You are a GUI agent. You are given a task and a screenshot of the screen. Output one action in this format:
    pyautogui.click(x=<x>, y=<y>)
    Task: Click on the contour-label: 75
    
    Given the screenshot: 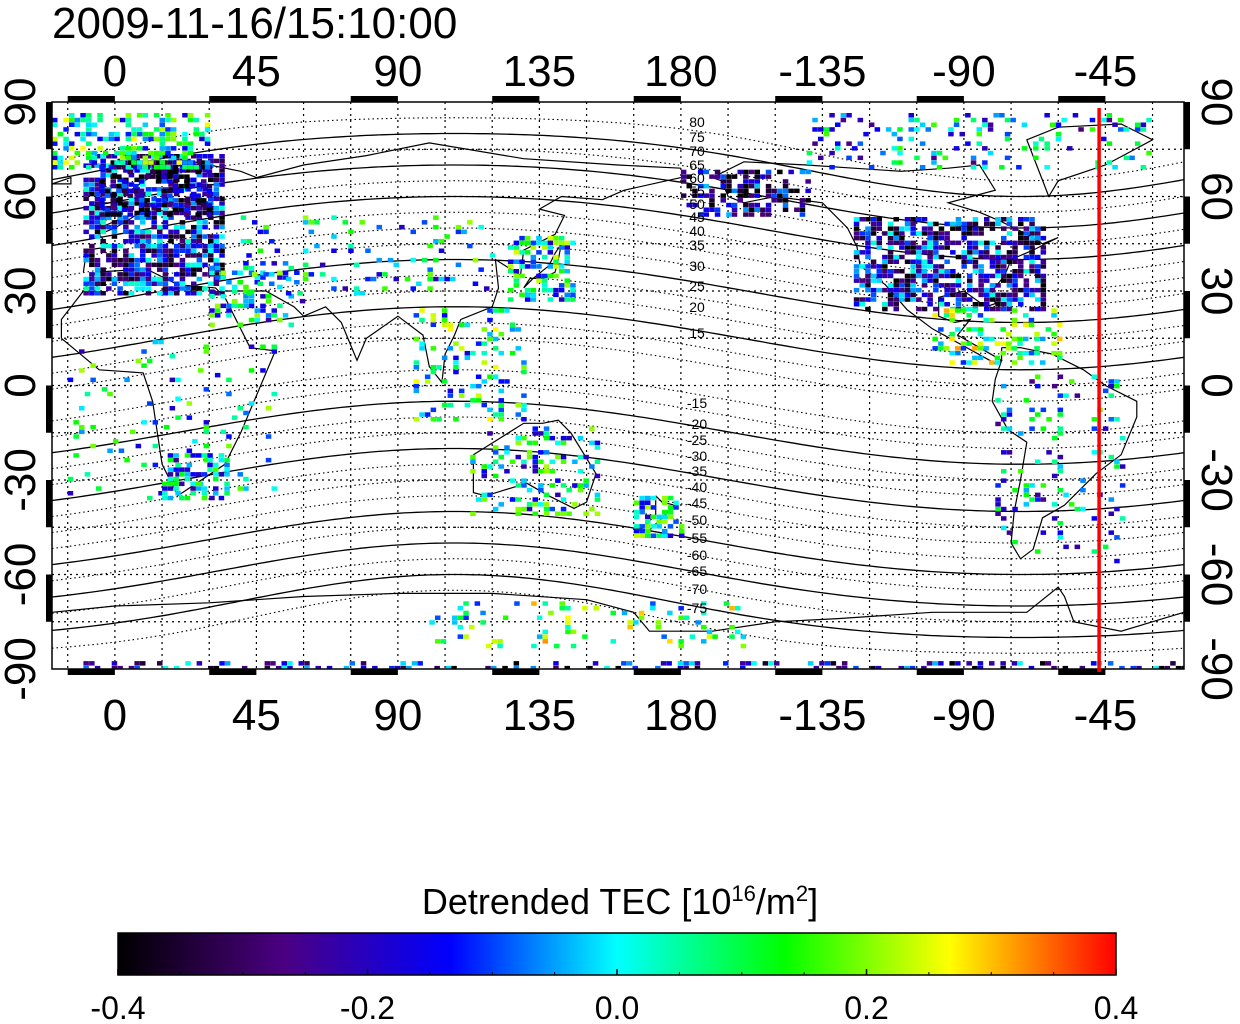 What is the action you would take?
    pyautogui.click(x=697, y=137)
    